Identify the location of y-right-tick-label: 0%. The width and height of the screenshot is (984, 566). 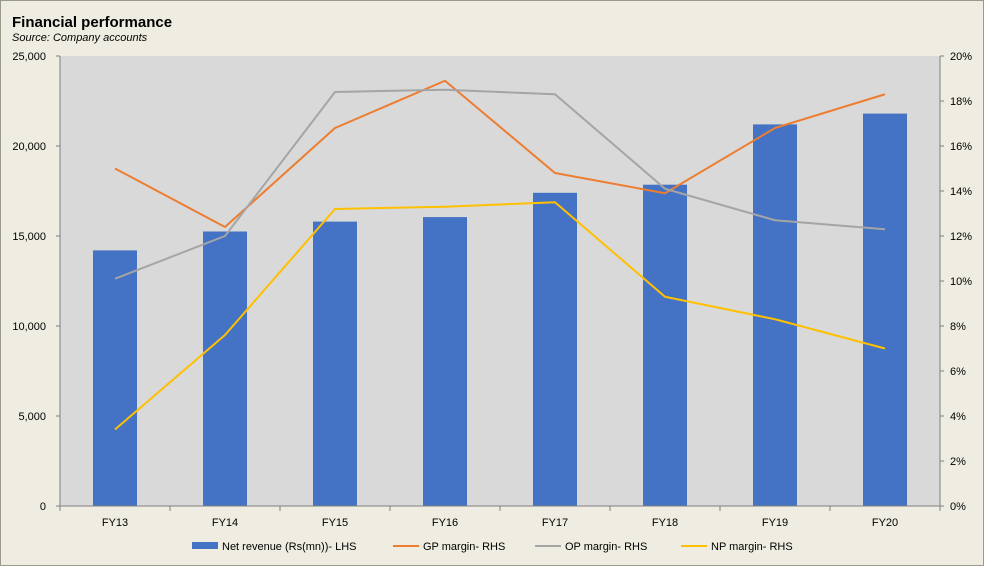
(958, 507).